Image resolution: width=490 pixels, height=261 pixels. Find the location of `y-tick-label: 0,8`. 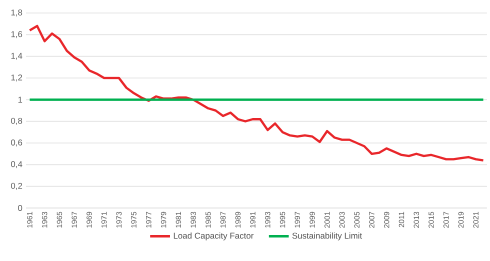

y-tick-label: 0,8 is located at coordinates (16, 121).